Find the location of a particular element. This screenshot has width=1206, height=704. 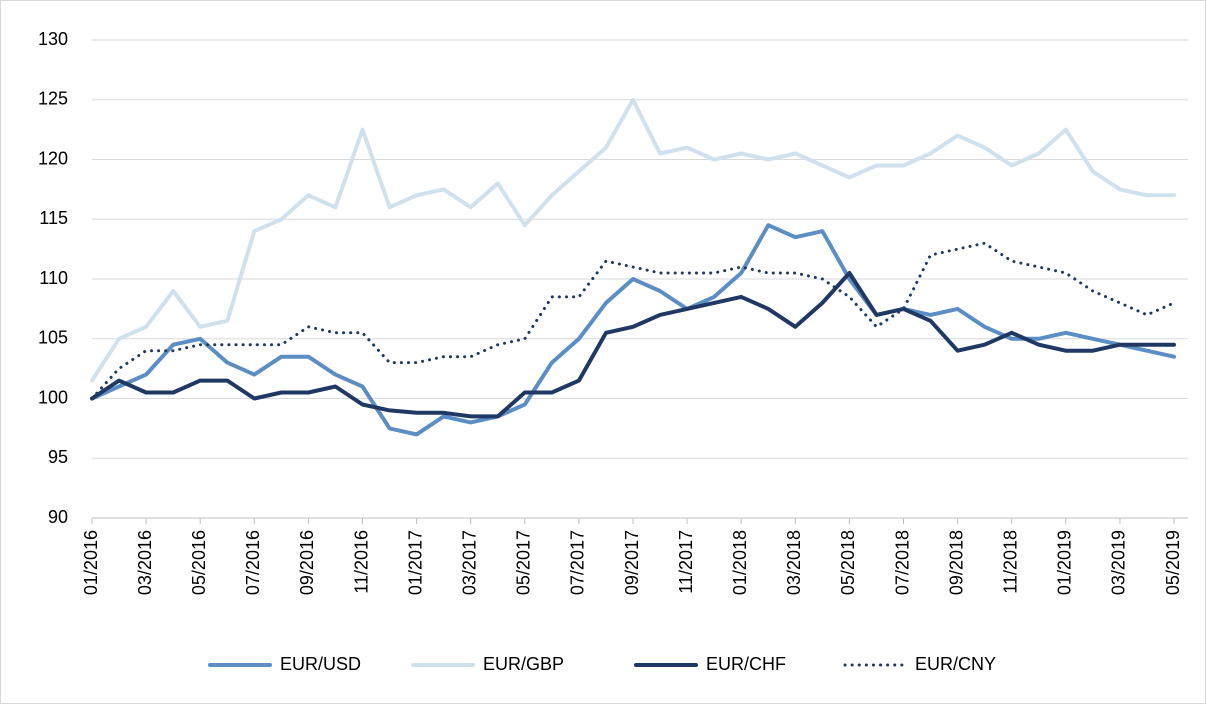

x-tick-label: 03/2018 is located at coordinates (794, 562).